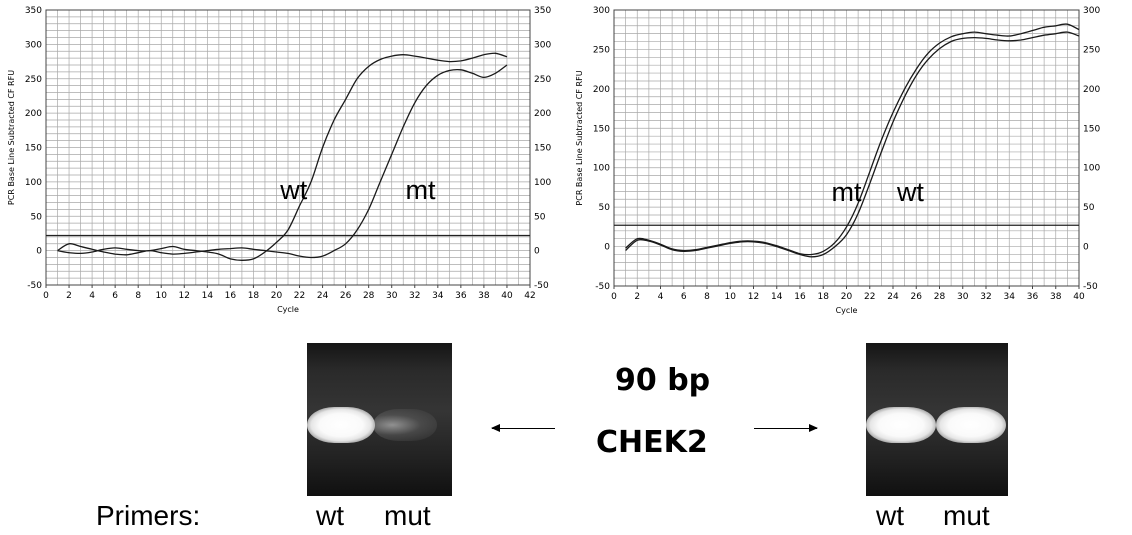  Describe the element at coordinates (330, 515) in the screenshot. I see `lane-label-left-wt: wt` at that location.